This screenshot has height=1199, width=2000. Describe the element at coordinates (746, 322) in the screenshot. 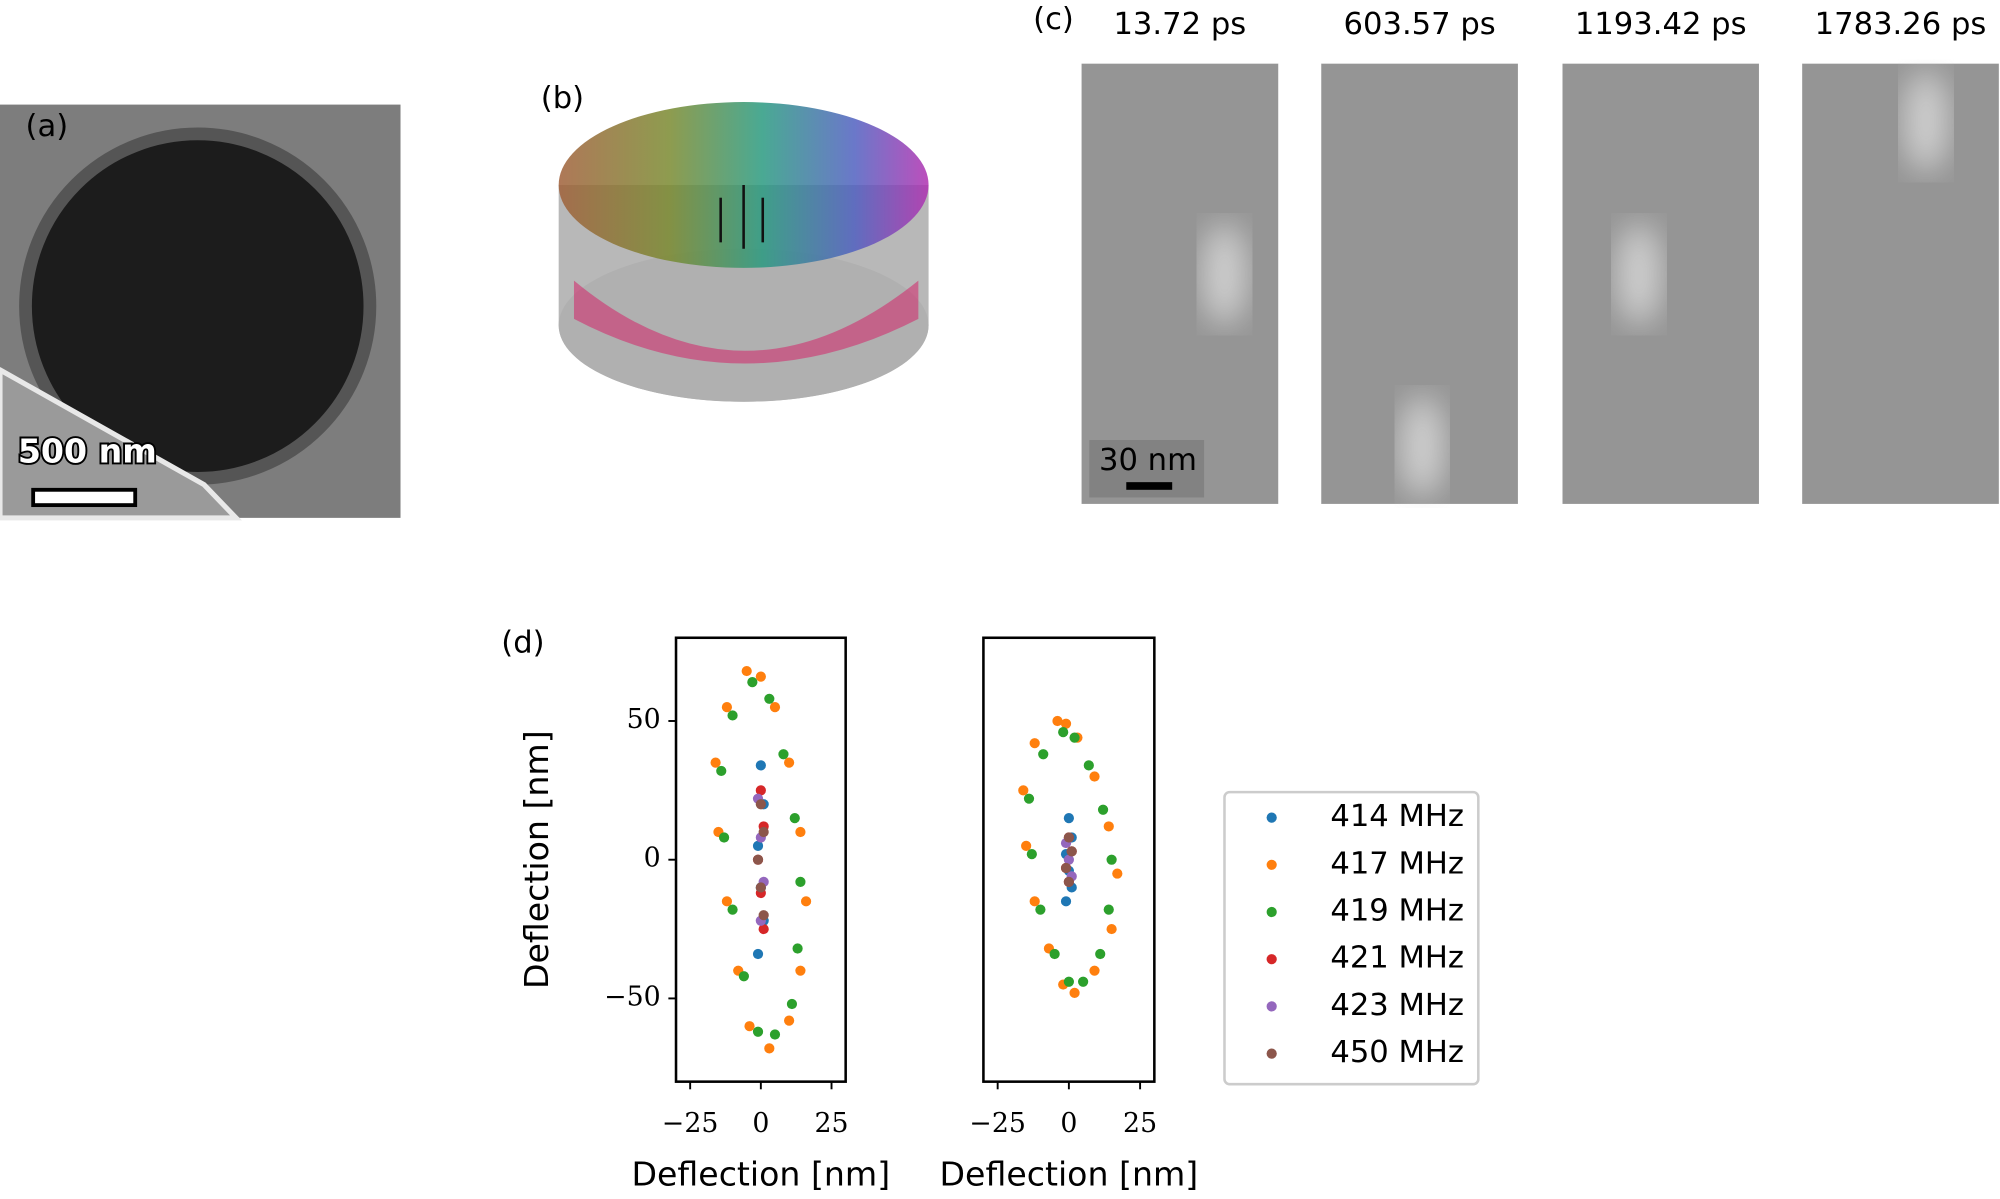

I see `arrows` at that location.